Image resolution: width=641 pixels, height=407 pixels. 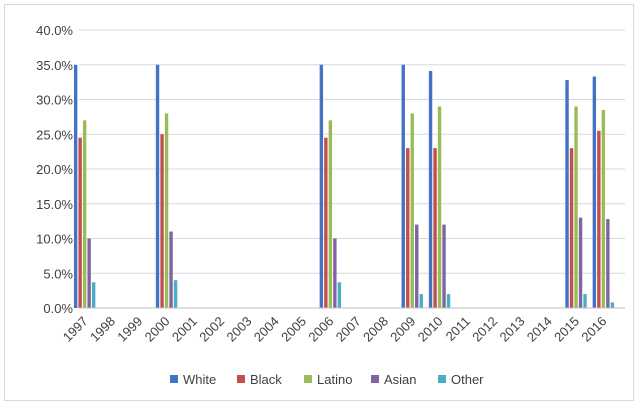 What do you see at coordinates (484, 329) in the screenshot?
I see `x-tick-label: 2012` at bounding box center [484, 329].